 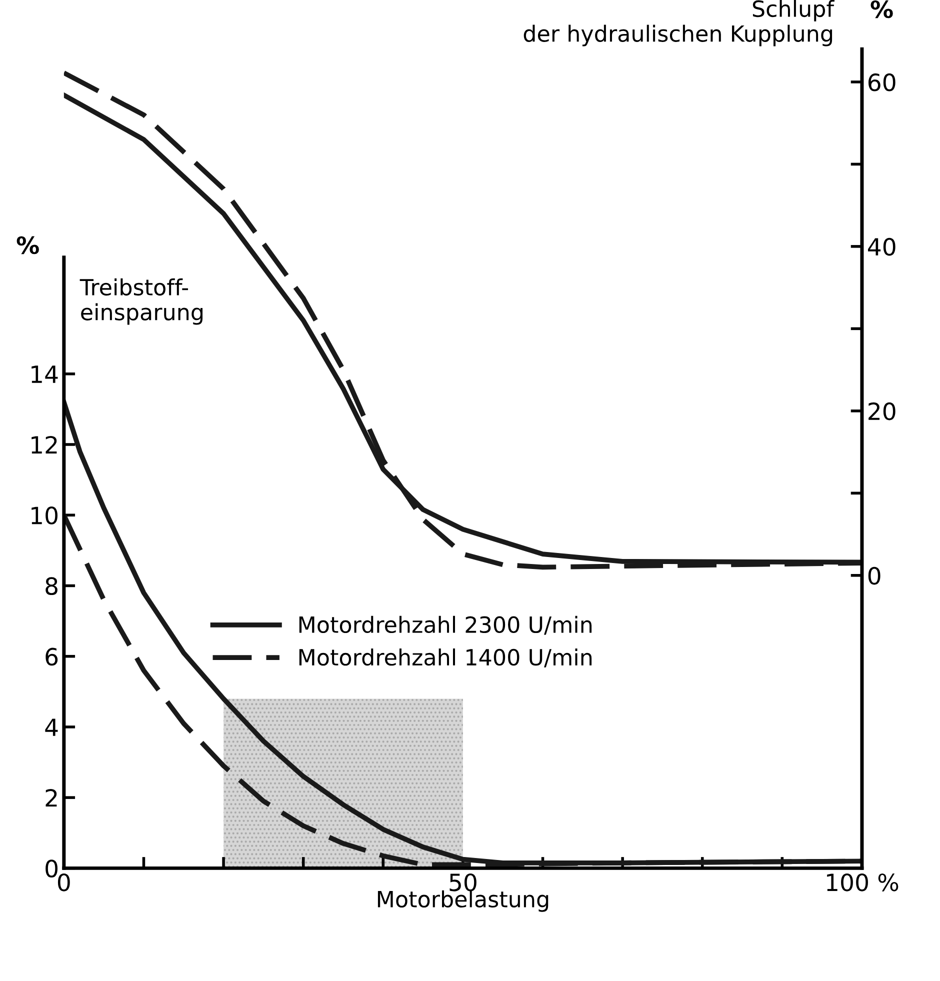 I want to click on x-tick-label: 50, so click(x=463, y=882).